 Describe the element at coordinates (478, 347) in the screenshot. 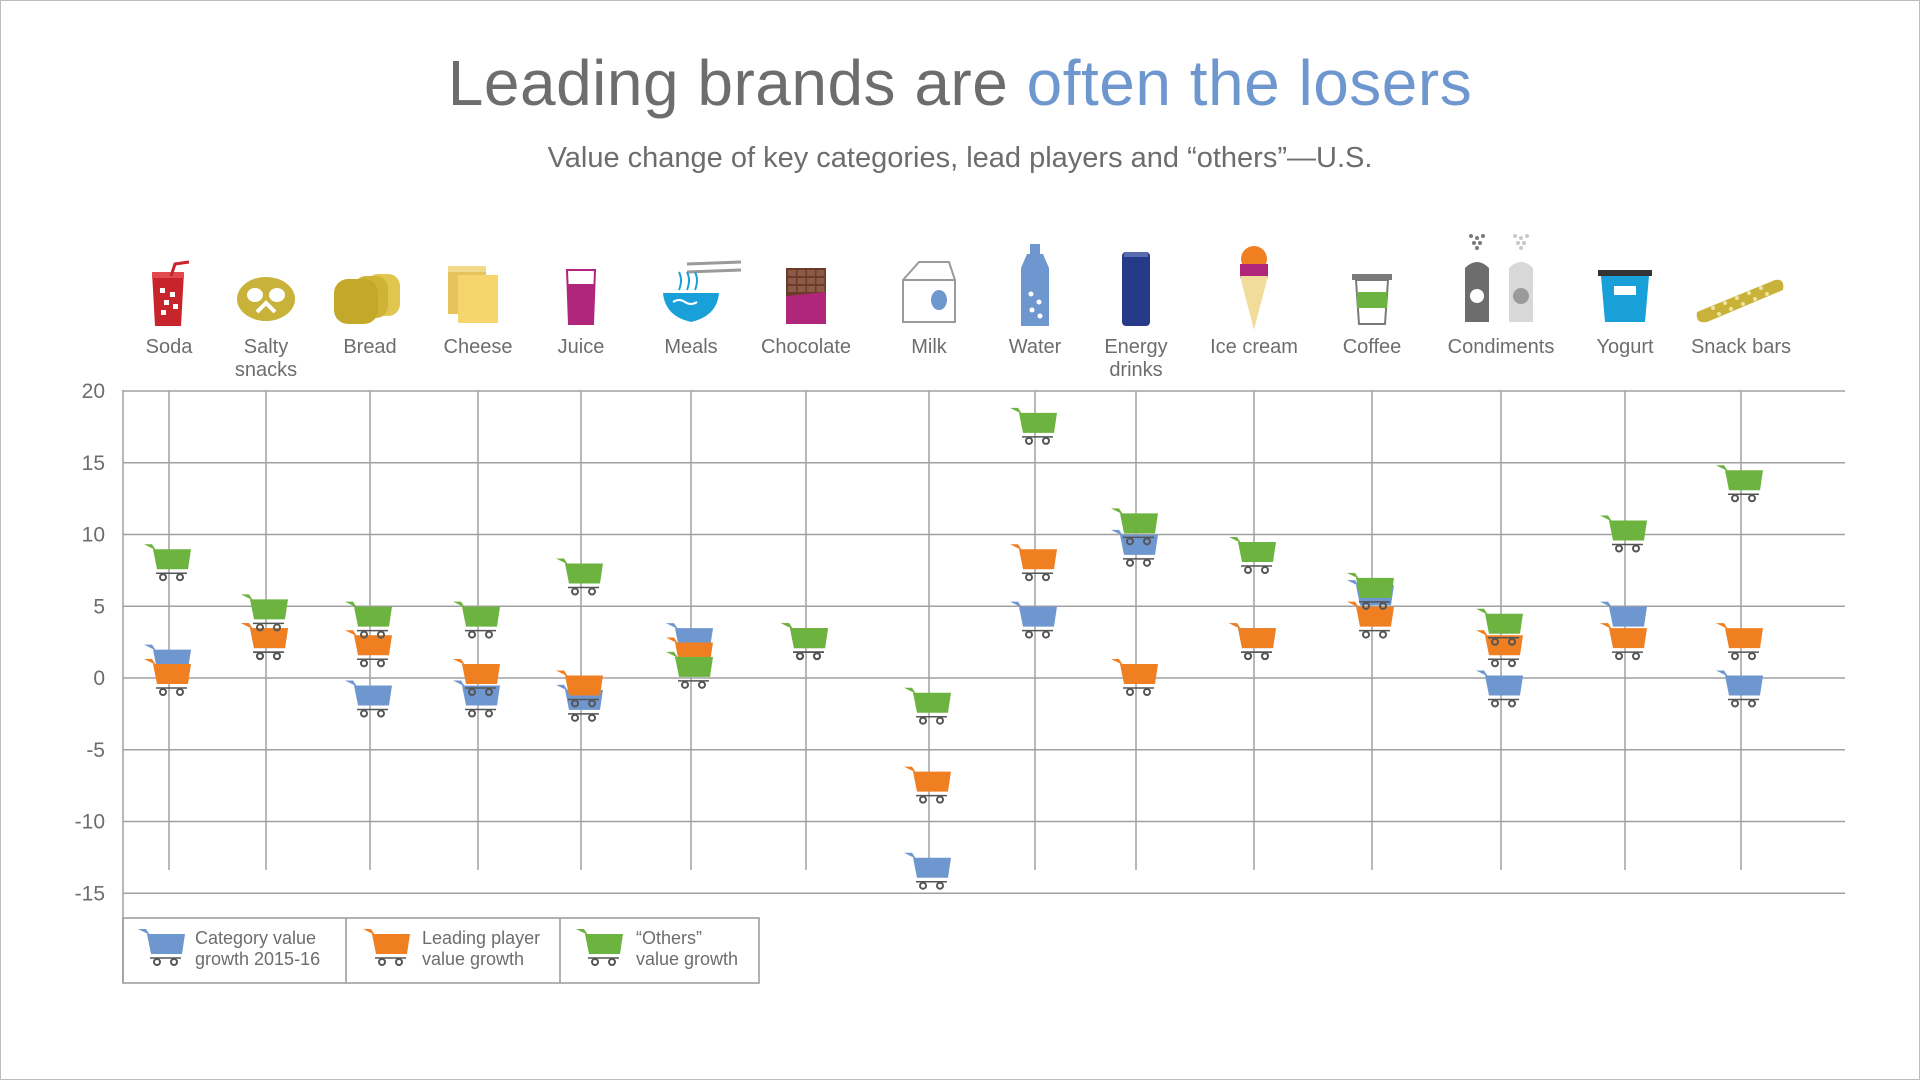

I see `category-label: Cheese` at that location.